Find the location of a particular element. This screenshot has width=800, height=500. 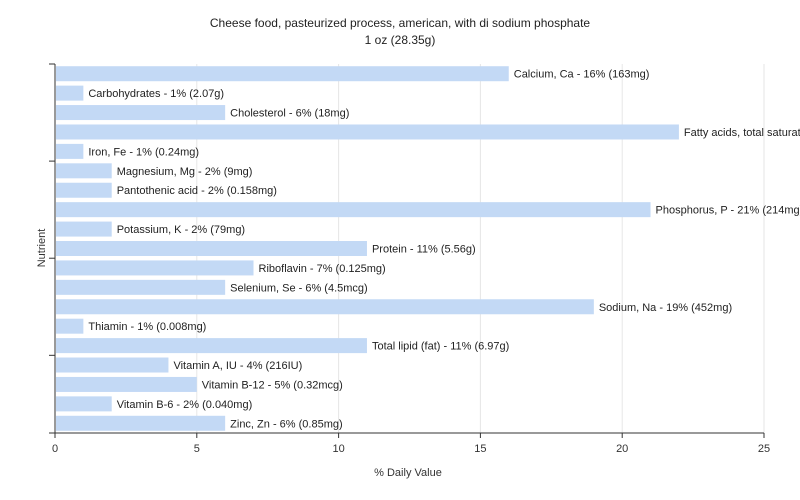

bar-label: Total lipid (fat) - 11% (6.97g) is located at coordinates (440, 347).